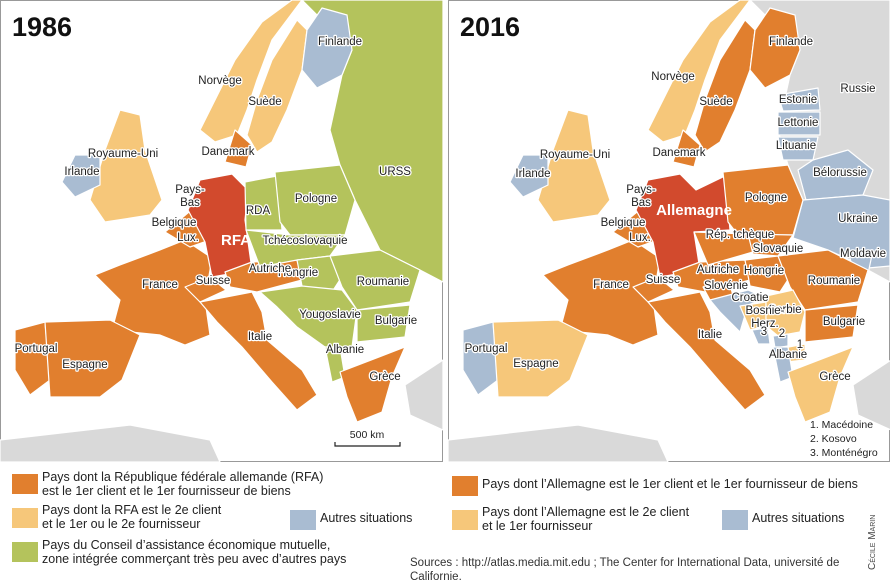 The width and height of the screenshot is (890, 584). Describe the element at coordinates (121, 524) in the screenshot. I see `legend-line: et le 1er ou le 2e fournisseur` at that location.